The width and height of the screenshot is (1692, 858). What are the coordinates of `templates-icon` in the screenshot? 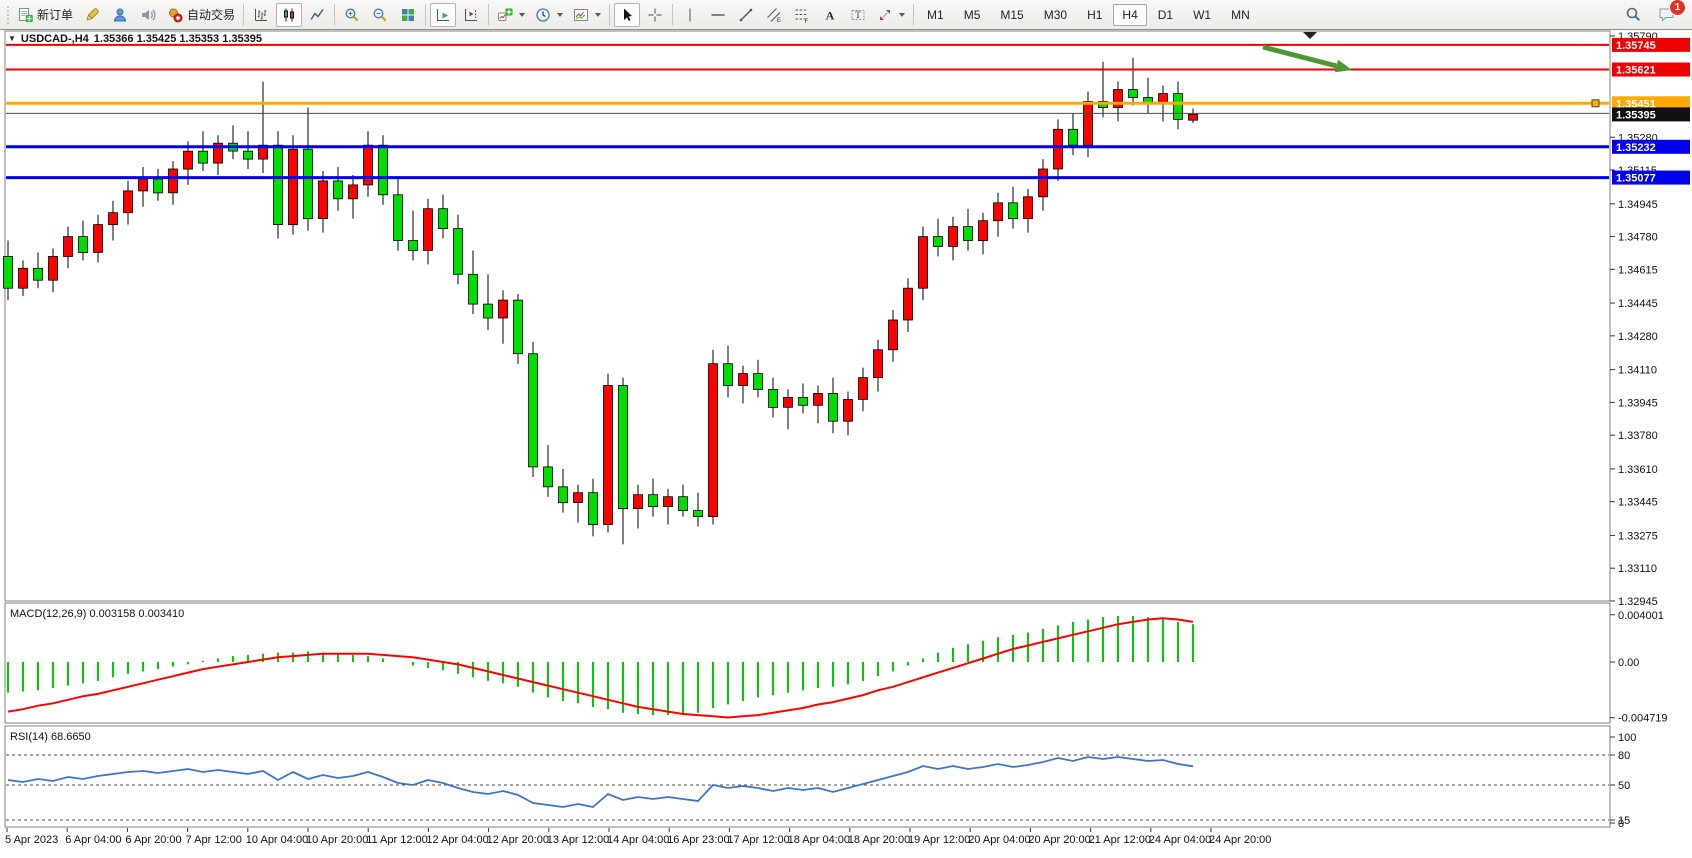 It's located at (581, 14).